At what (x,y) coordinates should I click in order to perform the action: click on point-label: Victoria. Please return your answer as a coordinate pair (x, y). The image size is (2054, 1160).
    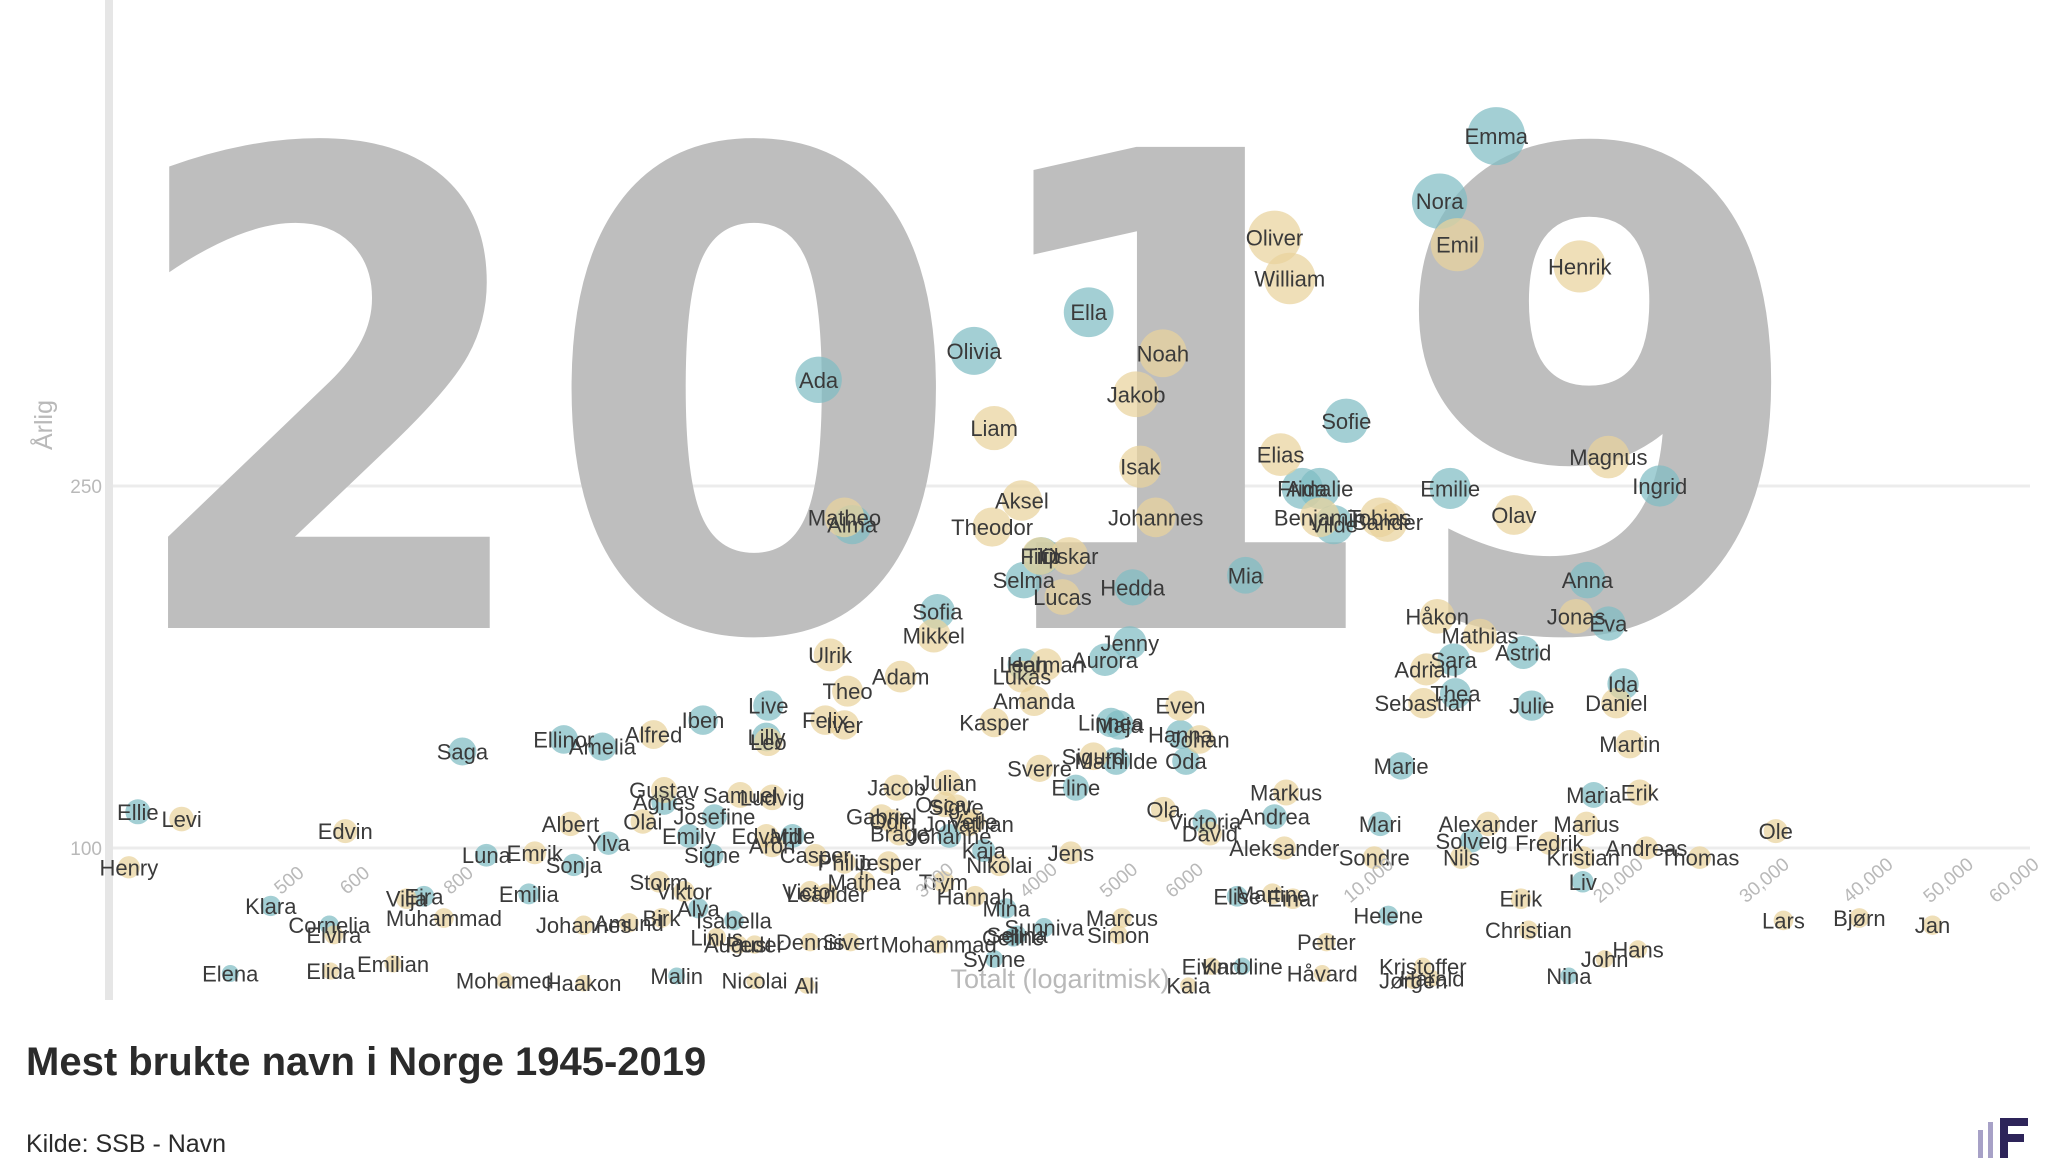
    Looking at the image, I should click on (1205, 821).